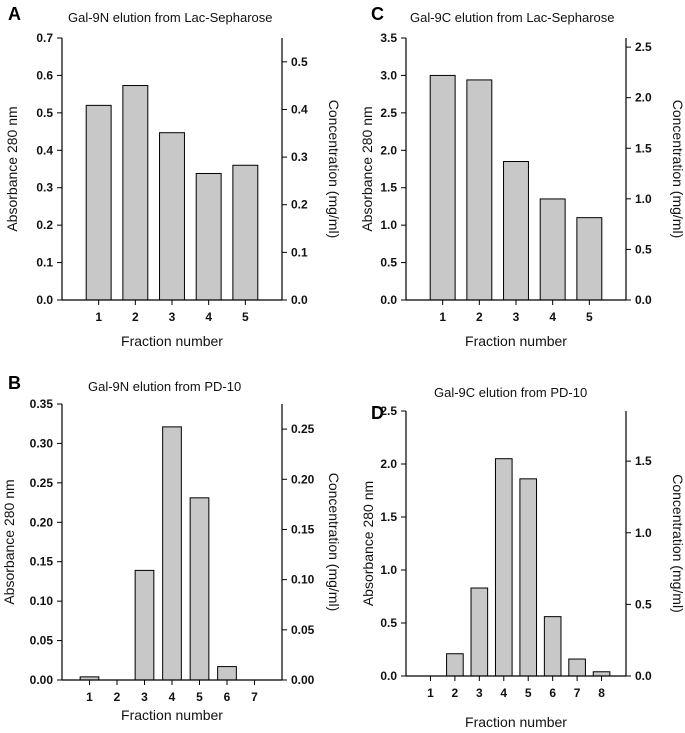 The image size is (685, 733). What do you see at coordinates (388, 38) in the screenshot?
I see `y-tick-label: 3.5` at bounding box center [388, 38].